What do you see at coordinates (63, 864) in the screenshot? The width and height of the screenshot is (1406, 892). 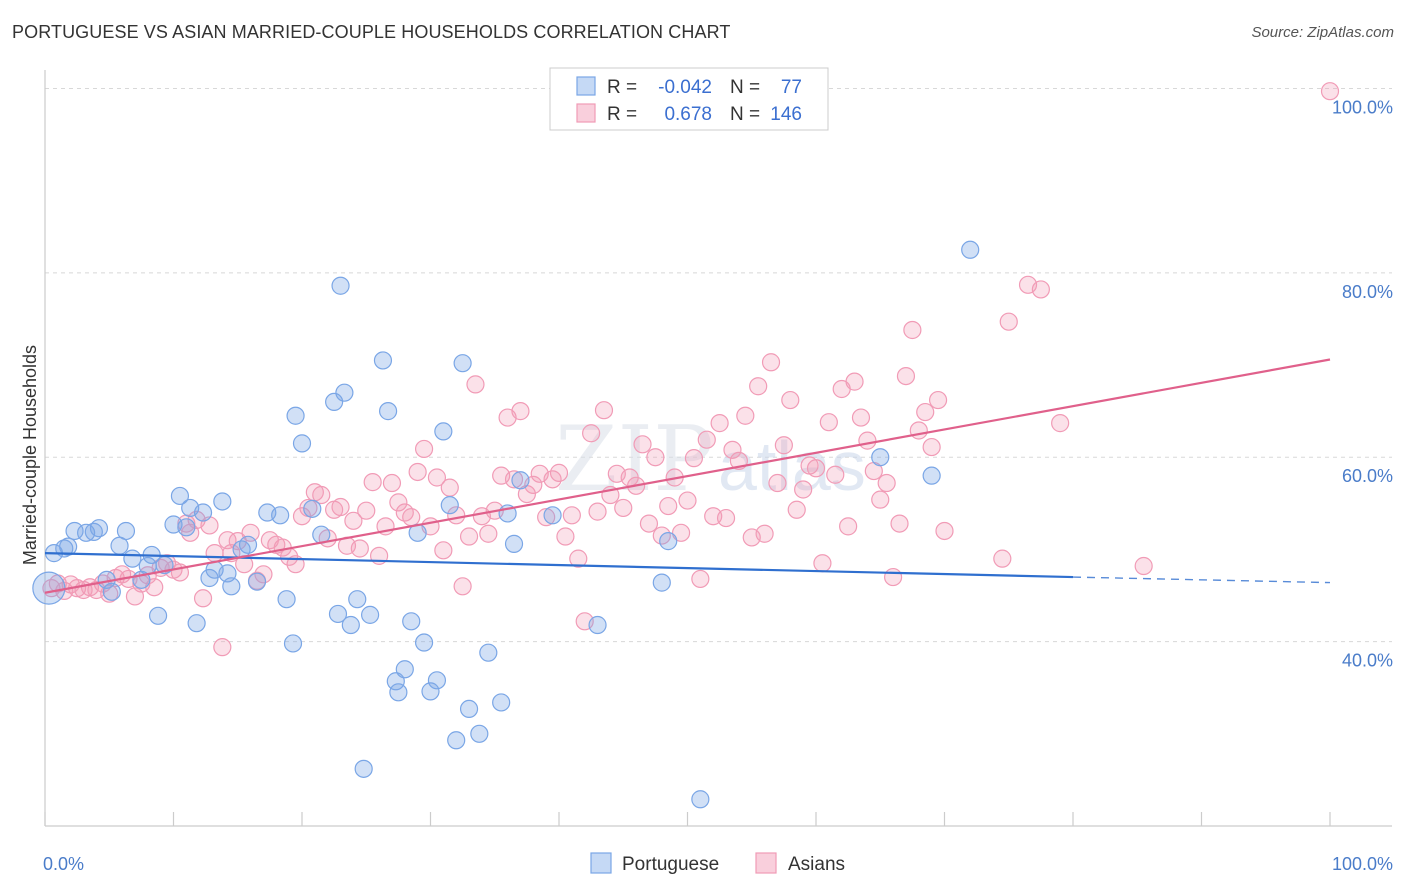 I see `x-tick-label-0: 0.0%` at bounding box center [63, 864].